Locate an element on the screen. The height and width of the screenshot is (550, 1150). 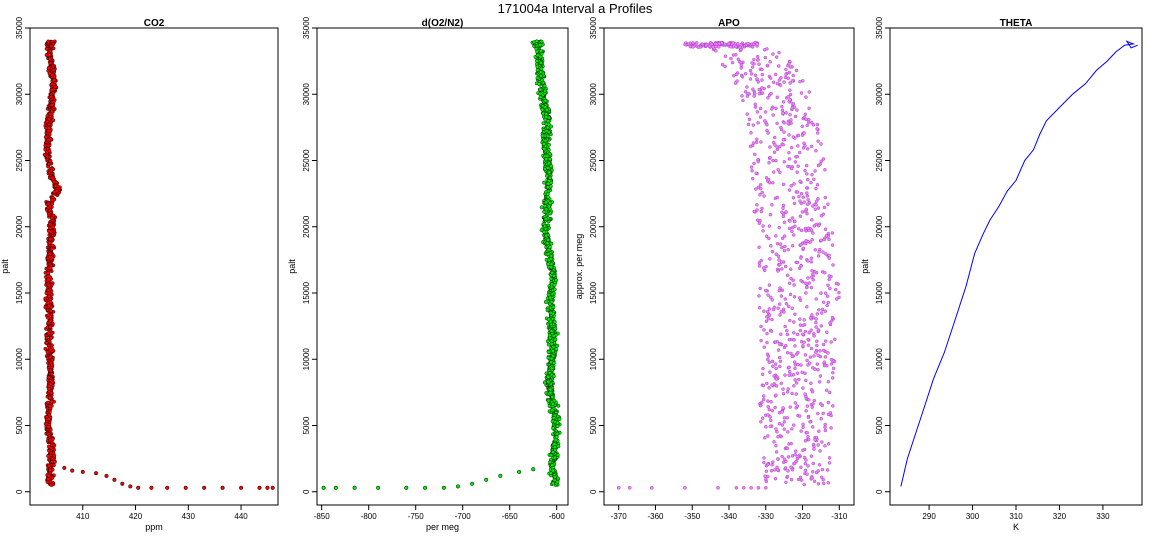
x-tick-label: 420 is located at coordinates (136, 516).